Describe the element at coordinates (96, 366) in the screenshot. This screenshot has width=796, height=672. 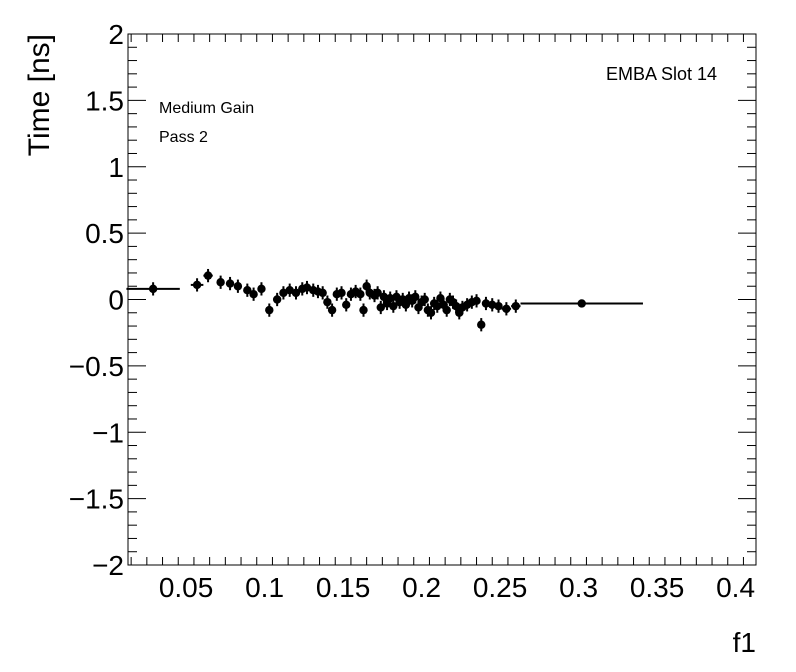
I see `y-tick-label: −0.5` at that location.